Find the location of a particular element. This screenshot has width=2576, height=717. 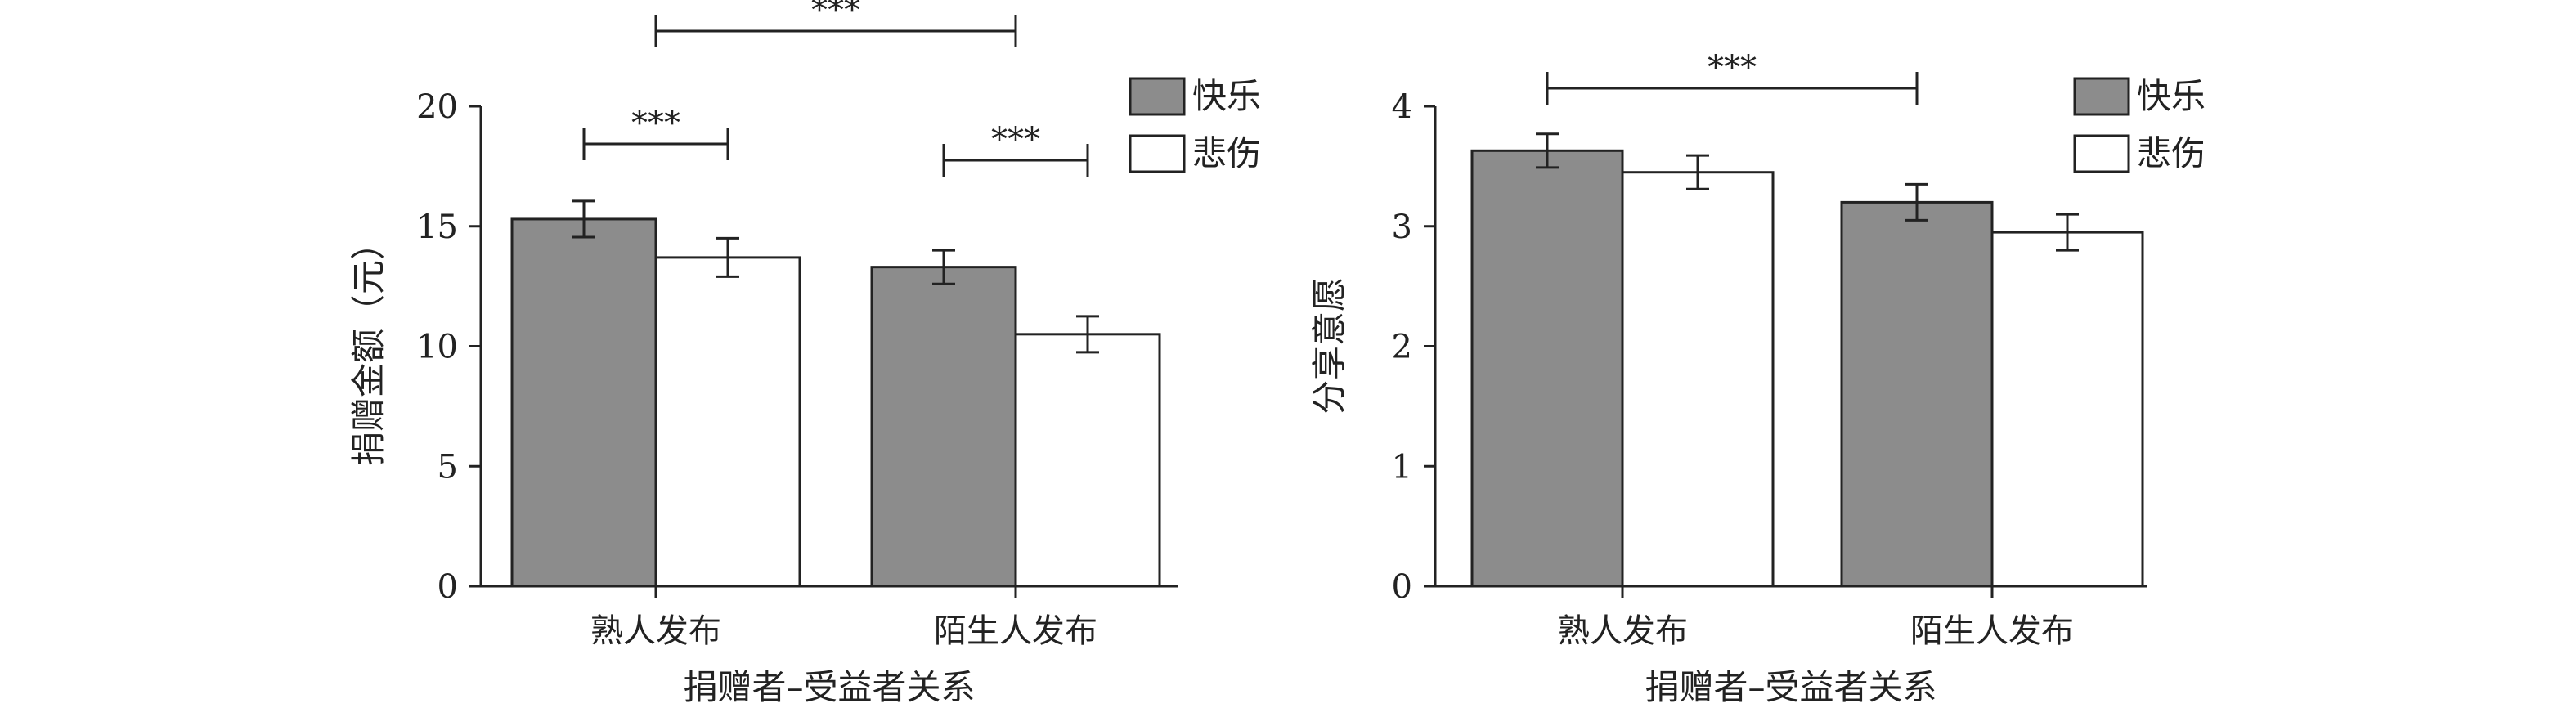

y-tick-label: 2 is located at coordinates (1402, 347).